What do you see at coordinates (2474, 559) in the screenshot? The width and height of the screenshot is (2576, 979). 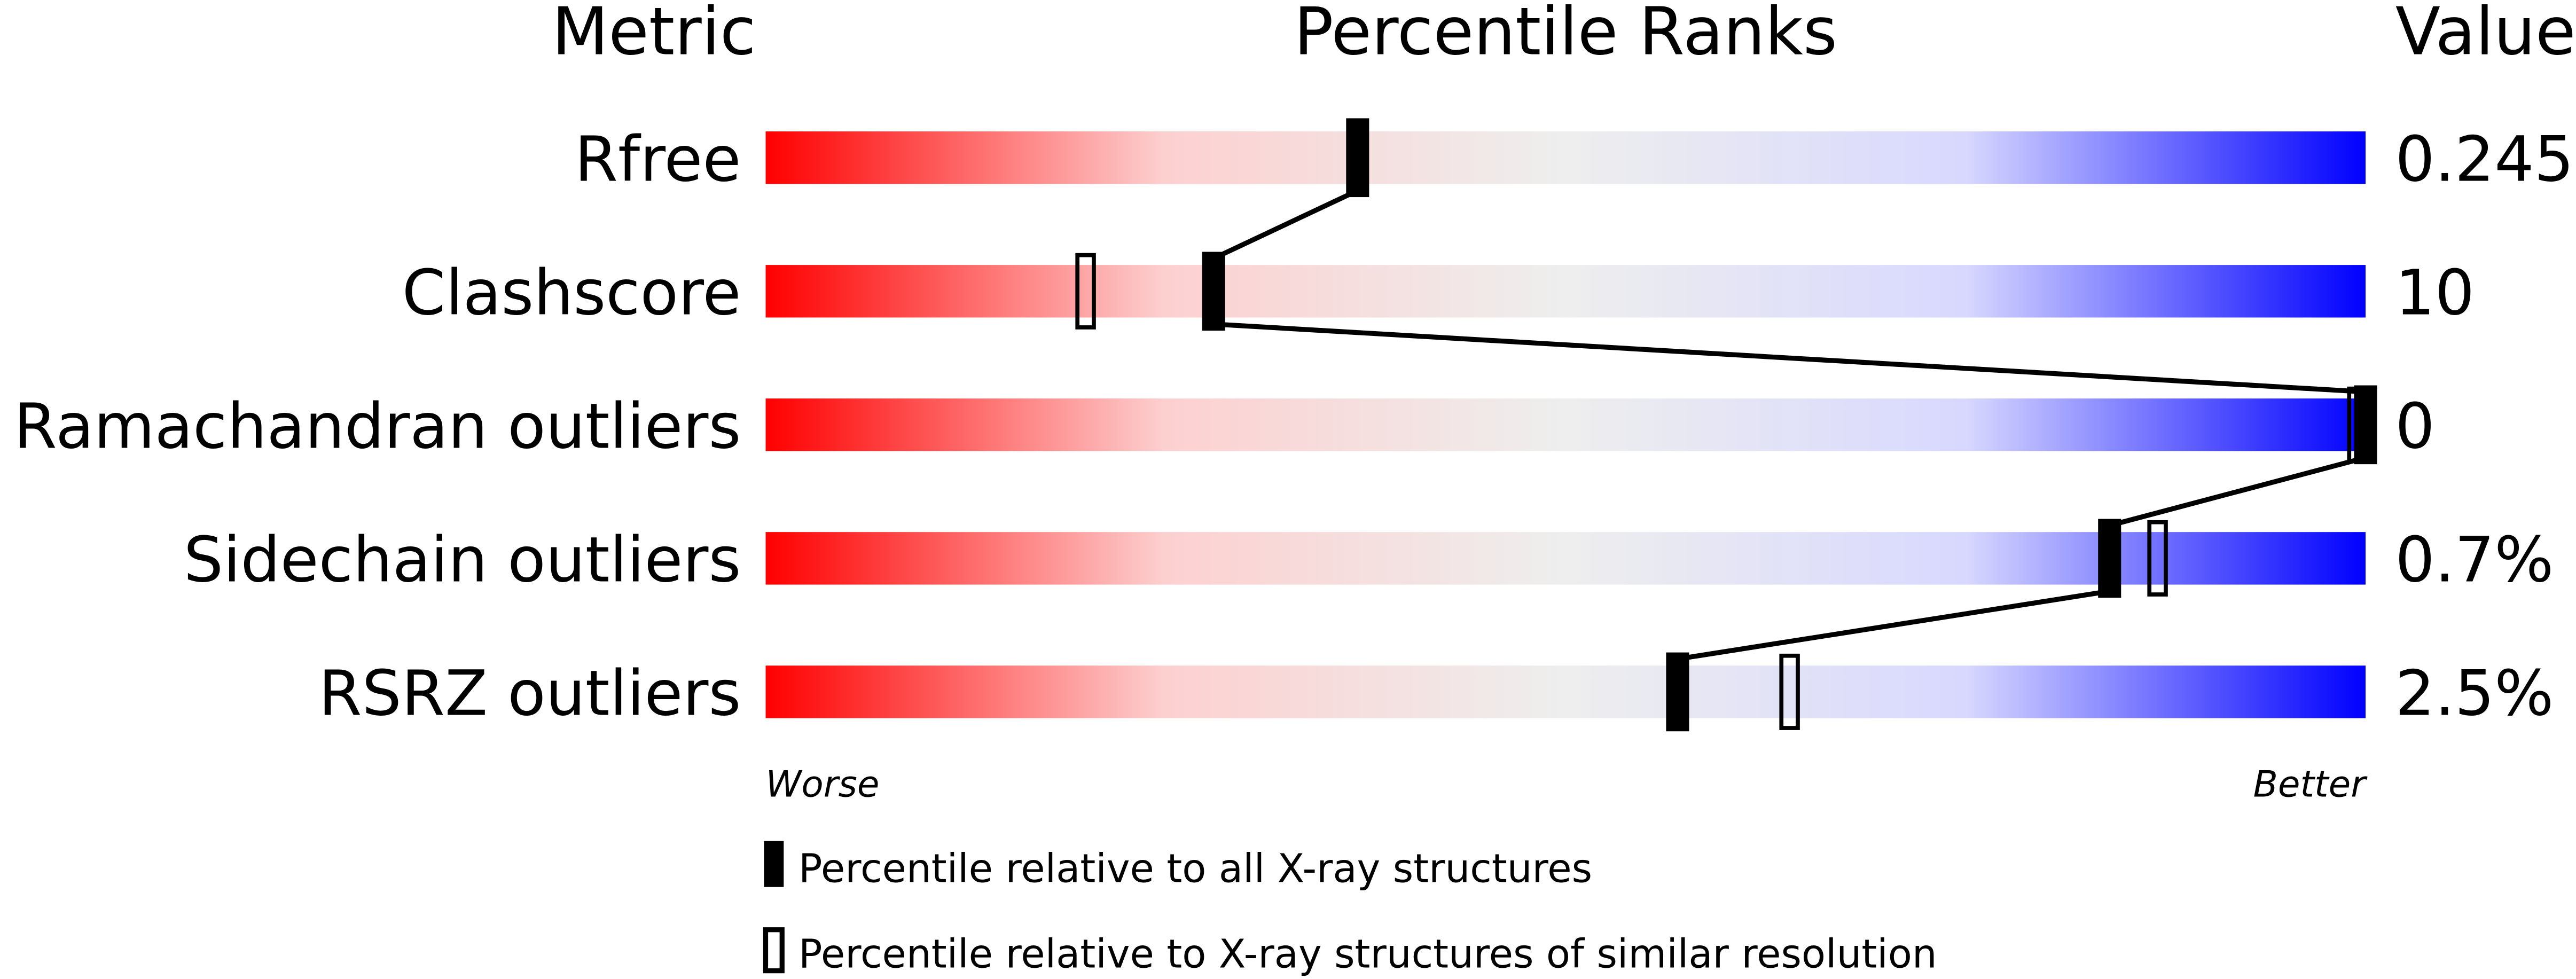 I see `metric-value: 0.7%` at bounding box center [2474, 559].